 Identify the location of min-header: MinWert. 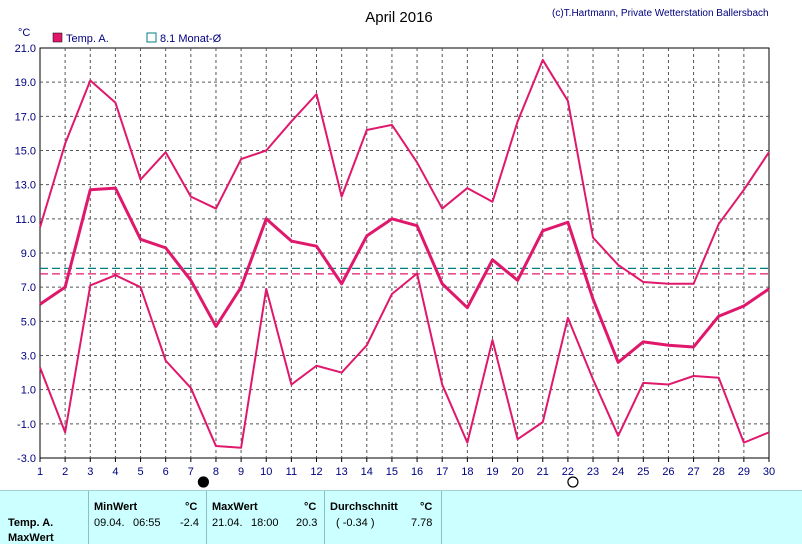
(116, 507).